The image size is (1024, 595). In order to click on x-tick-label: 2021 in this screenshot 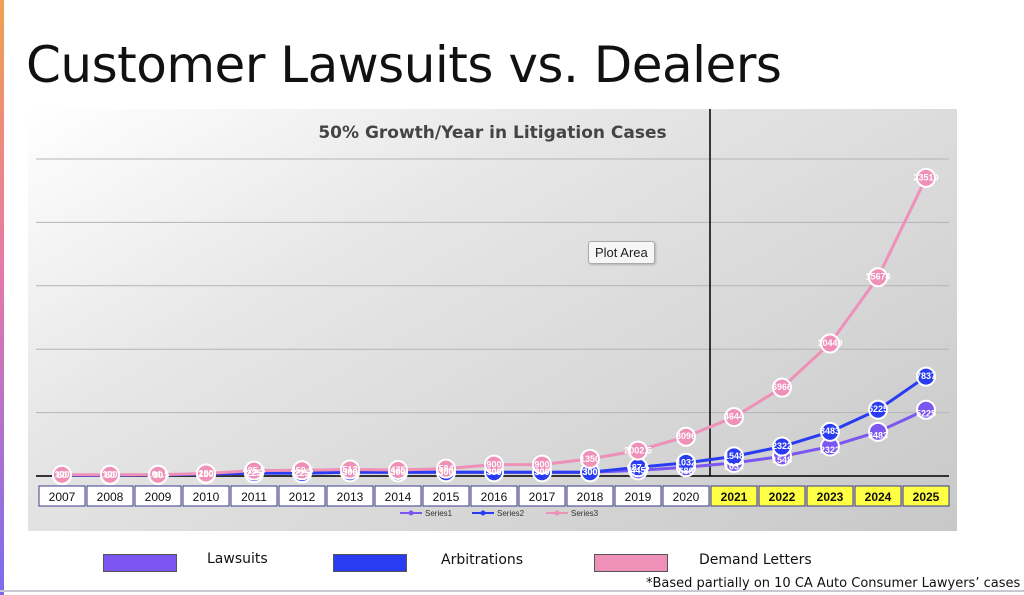, I will do `click(734, 497)`.